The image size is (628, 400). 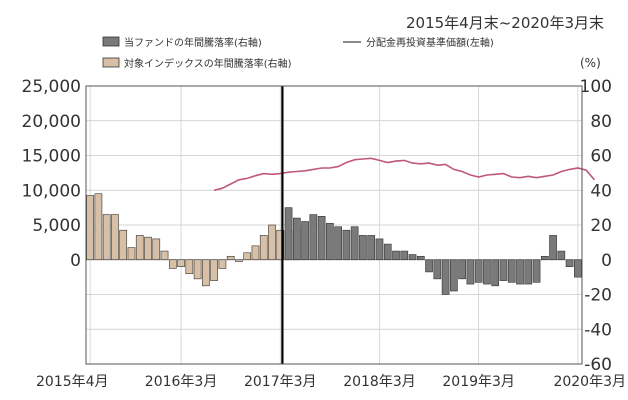 What do you see at coordinates (51, 87) in the screenshot?
I see `left-tick-label: 25,000` at bounding box center [51, 87].